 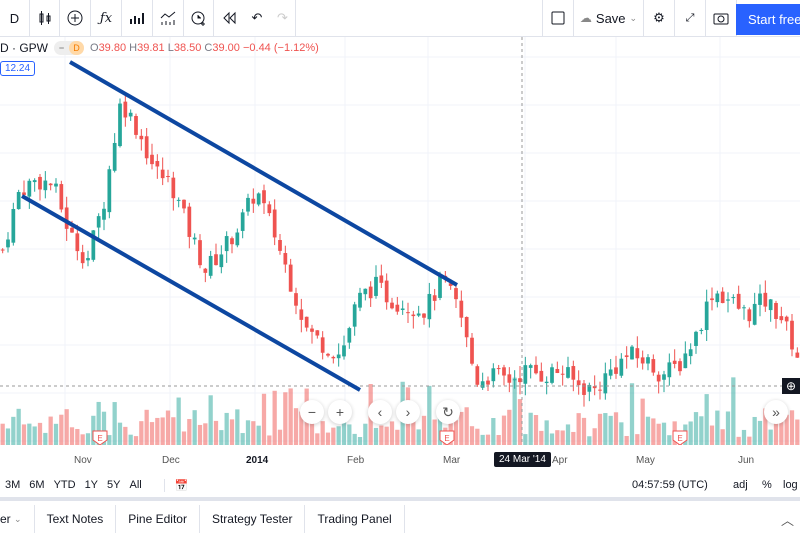 I want to click on range-ytd: YTD, so click(x=64, y=485).